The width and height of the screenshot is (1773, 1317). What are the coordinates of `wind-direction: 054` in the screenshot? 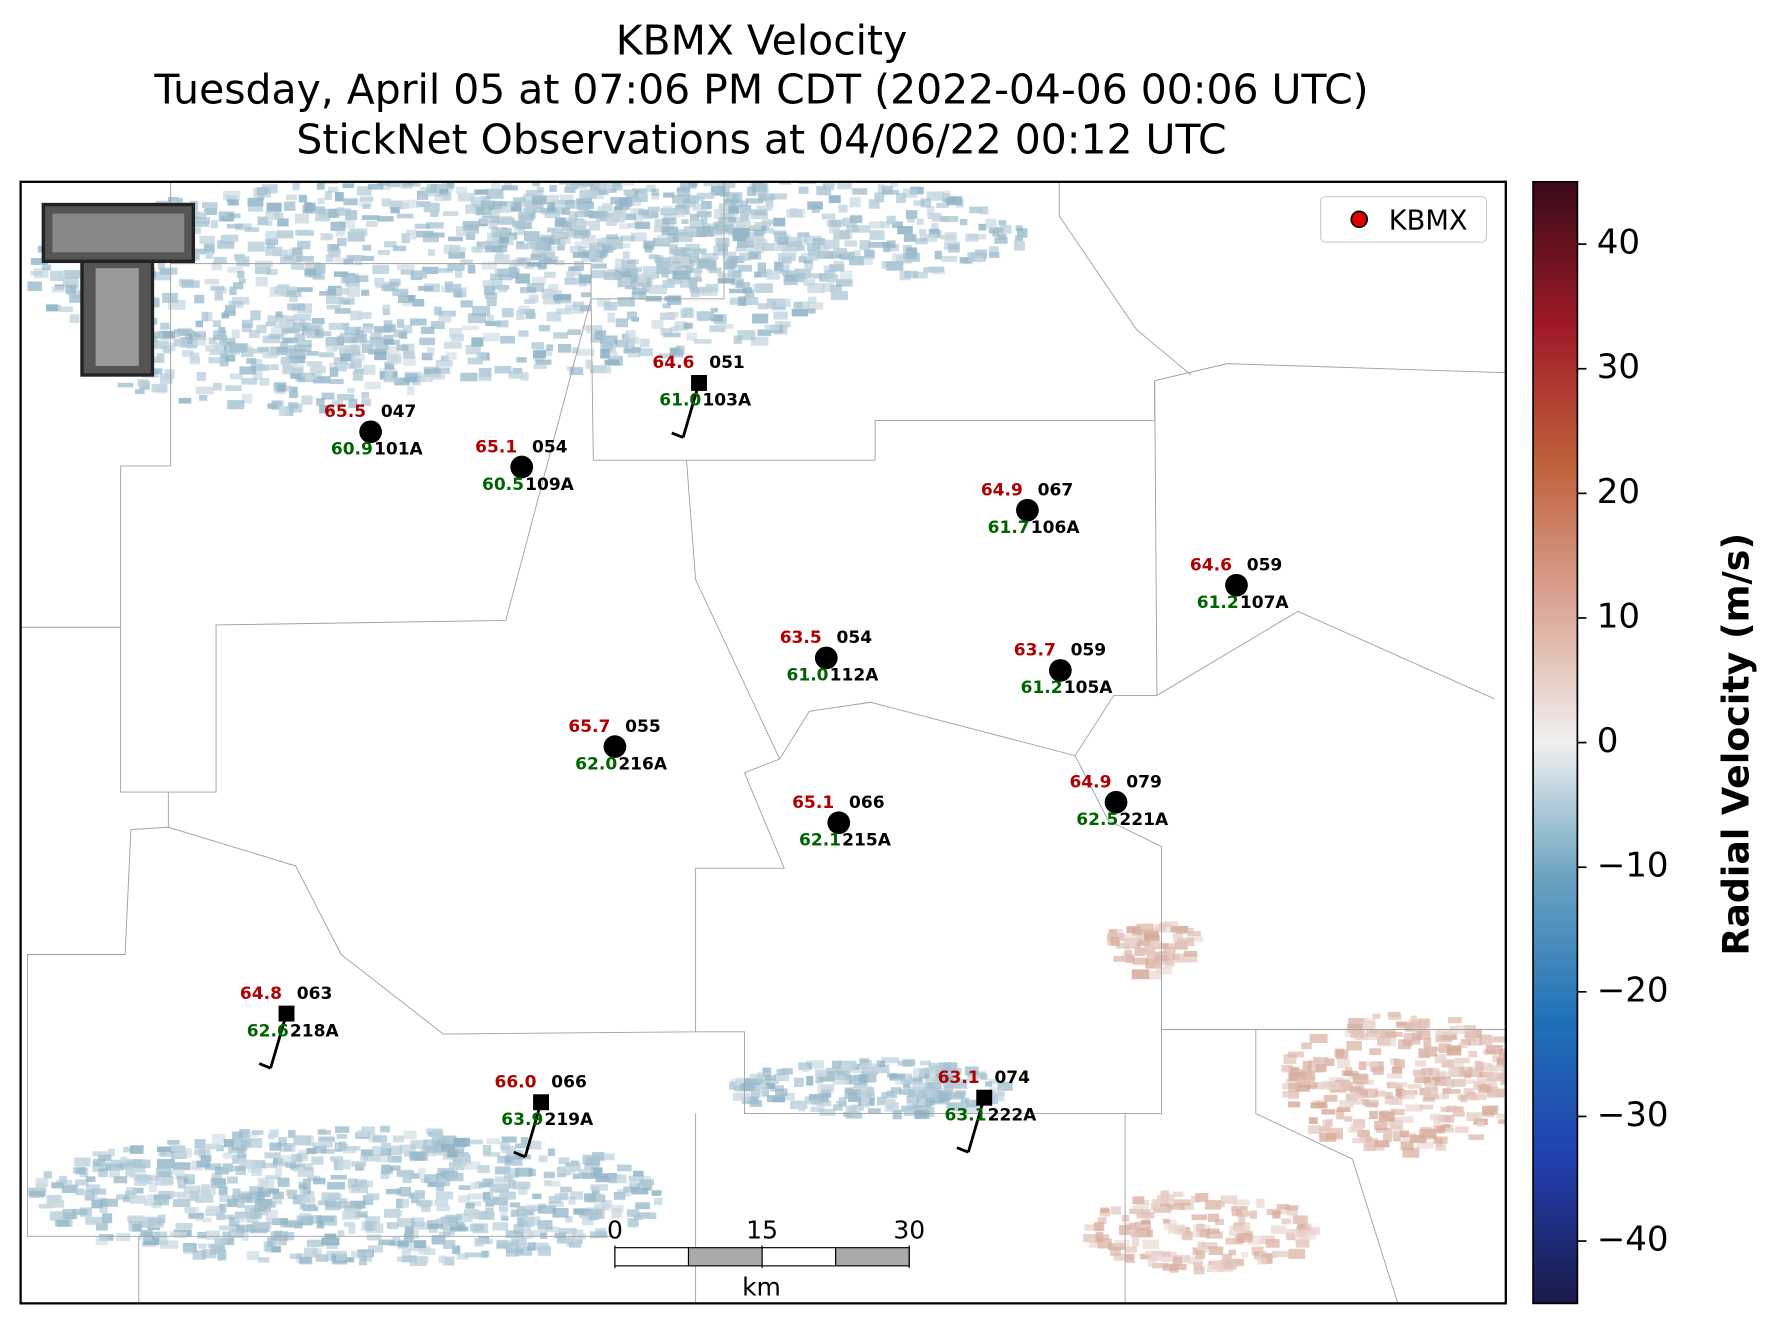 It's located at (550, 447).